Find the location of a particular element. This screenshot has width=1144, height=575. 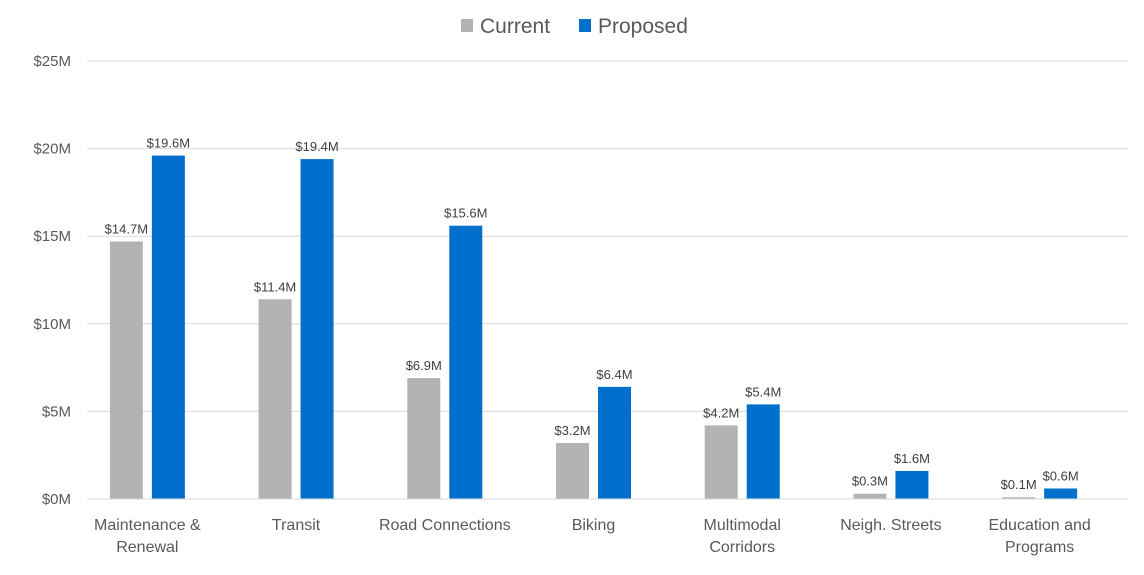

data-label: $11.4M is located at coordinates (275, 286).